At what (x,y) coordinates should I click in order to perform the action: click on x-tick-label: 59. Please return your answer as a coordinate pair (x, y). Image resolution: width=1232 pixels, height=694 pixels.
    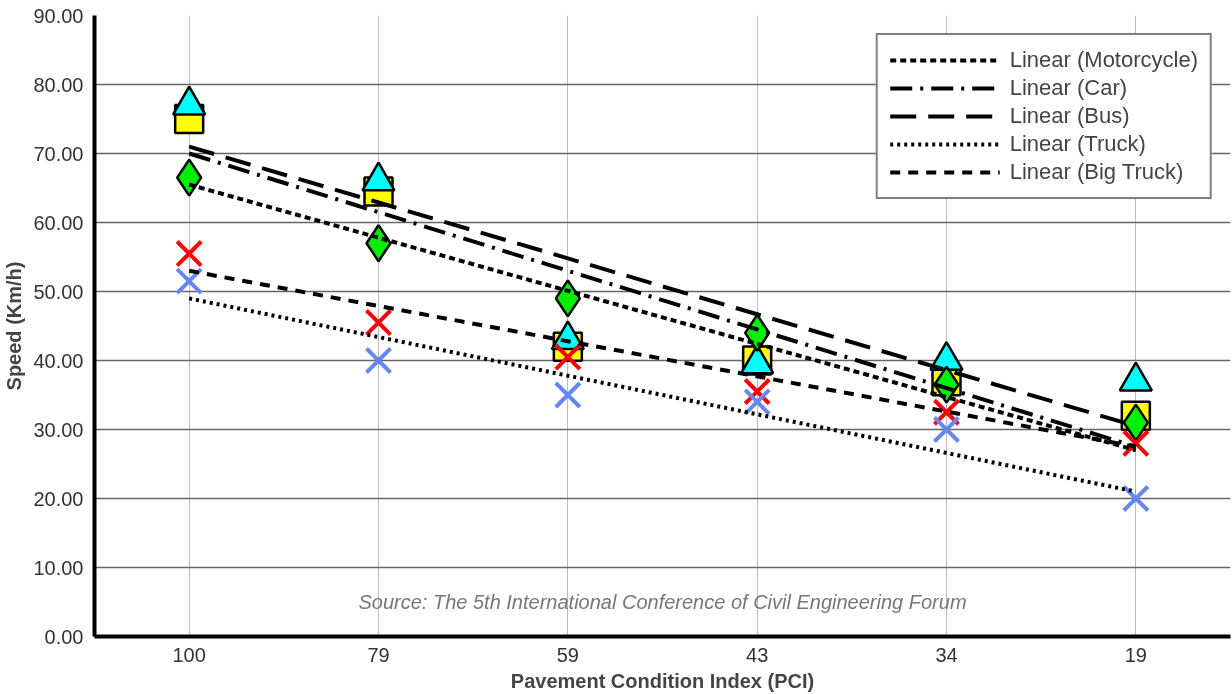
    Looking at the image, I should click on (567, 654).